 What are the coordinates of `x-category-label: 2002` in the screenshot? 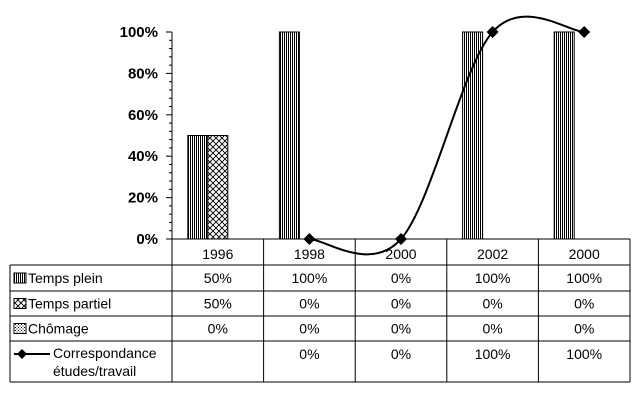 It's located at (492, 254).